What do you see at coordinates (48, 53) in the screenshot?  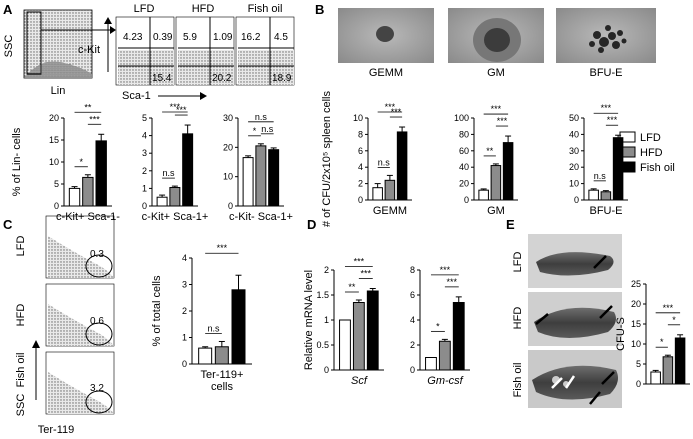 I see `lin-gate-plot: SSC Lin` at bounding box center [48, 53].